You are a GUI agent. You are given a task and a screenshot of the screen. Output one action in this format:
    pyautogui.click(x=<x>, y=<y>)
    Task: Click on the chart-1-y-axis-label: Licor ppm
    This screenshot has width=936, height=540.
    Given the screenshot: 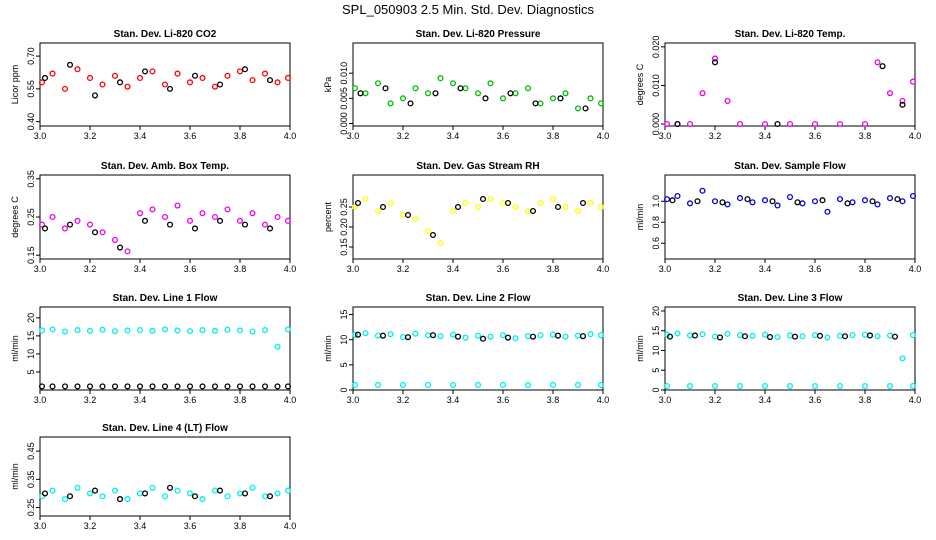 What is the action you would take?
    pyautogui.click(x=15, y=85)
    